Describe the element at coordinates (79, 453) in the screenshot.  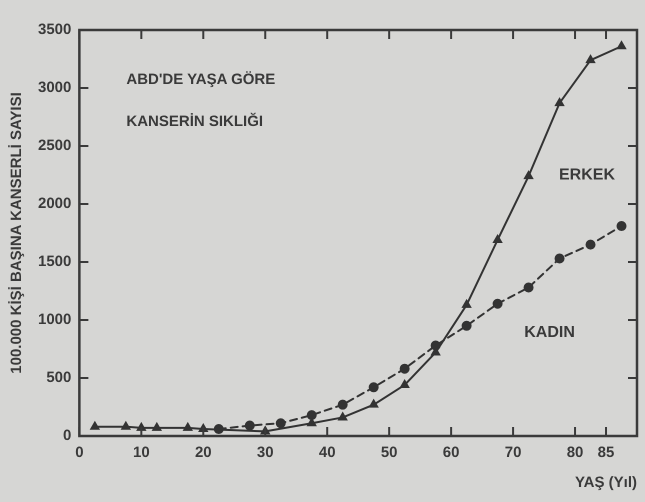
I see `x-tick-label: 0` at that location.